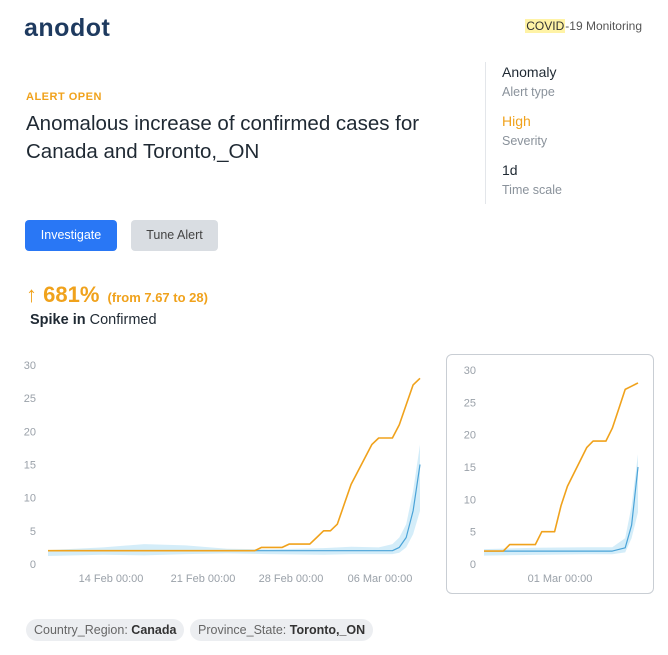  I want to click on brand-name: anodot, so click(67, 28).